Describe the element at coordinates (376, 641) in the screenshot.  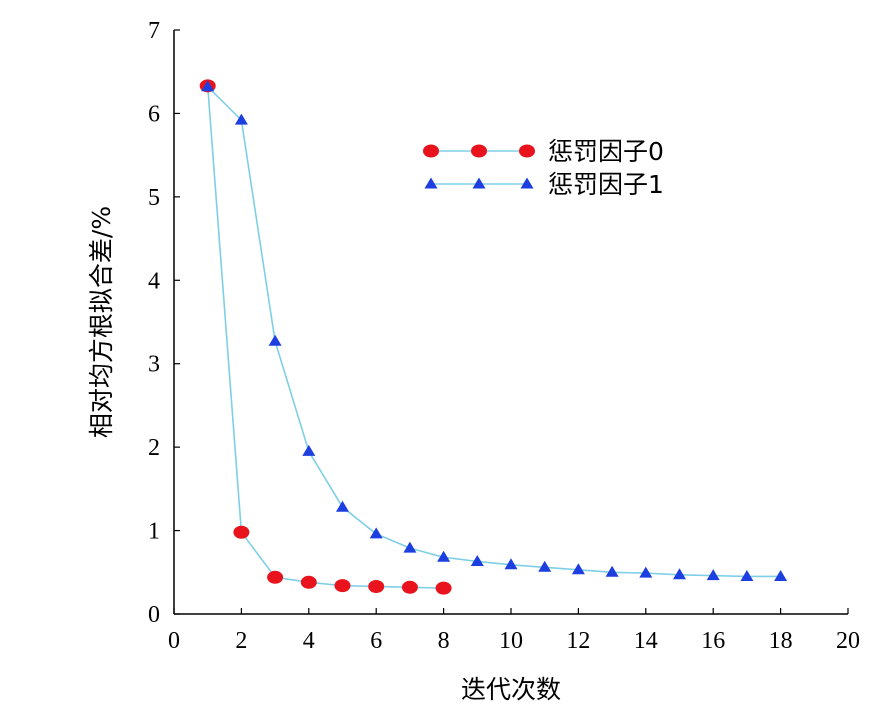
I see `x-tick-label: 6` at that location.